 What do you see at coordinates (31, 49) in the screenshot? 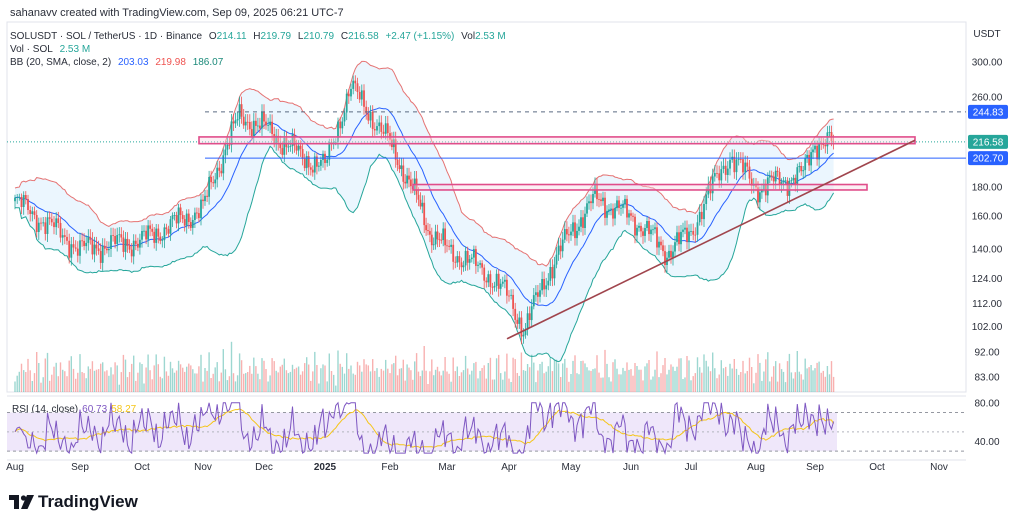
I see `volume-row-label: Vol · SOL` at bounding box center [31, 49].